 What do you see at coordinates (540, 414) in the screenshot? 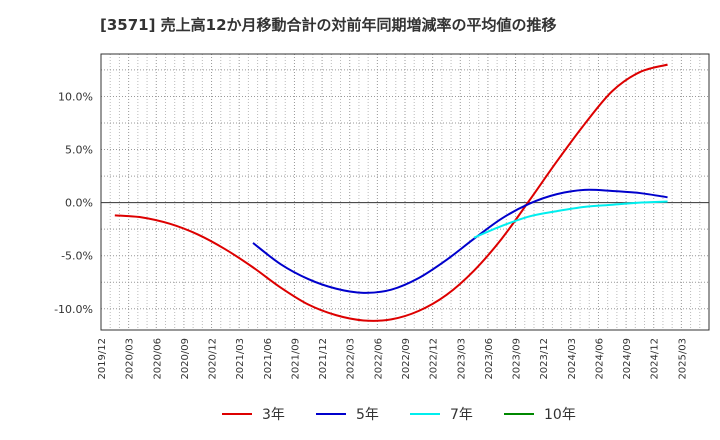
I see `legend-item-10y: 10年` at bounding box center [540, 414].